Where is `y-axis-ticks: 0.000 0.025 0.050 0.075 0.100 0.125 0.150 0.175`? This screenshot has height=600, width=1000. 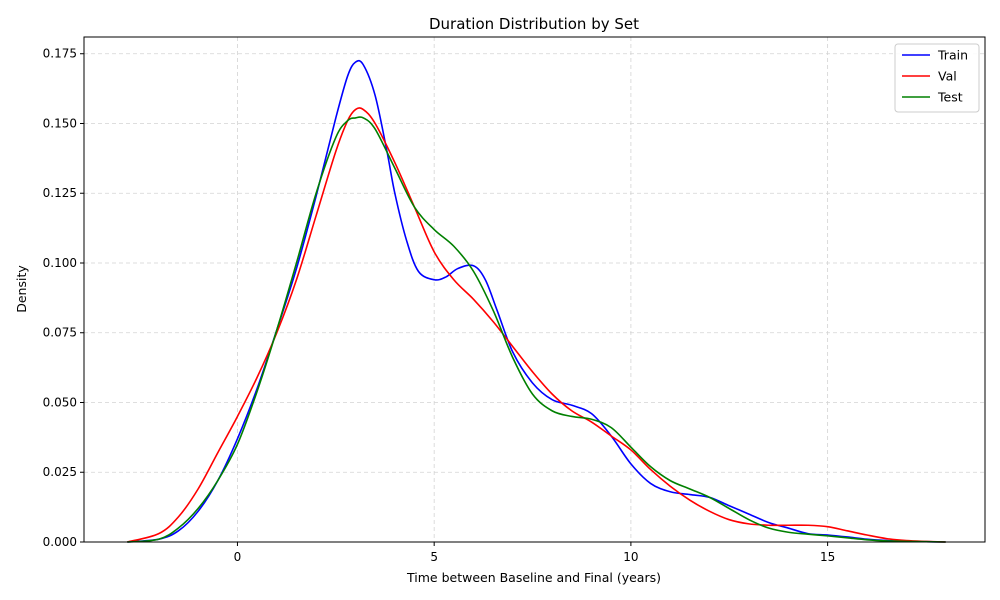
y-axis-ticks: 0.000 0.025 0.050 0.075 0.100 0.125 0.150 0.175 is located at coordinates (63, 298).